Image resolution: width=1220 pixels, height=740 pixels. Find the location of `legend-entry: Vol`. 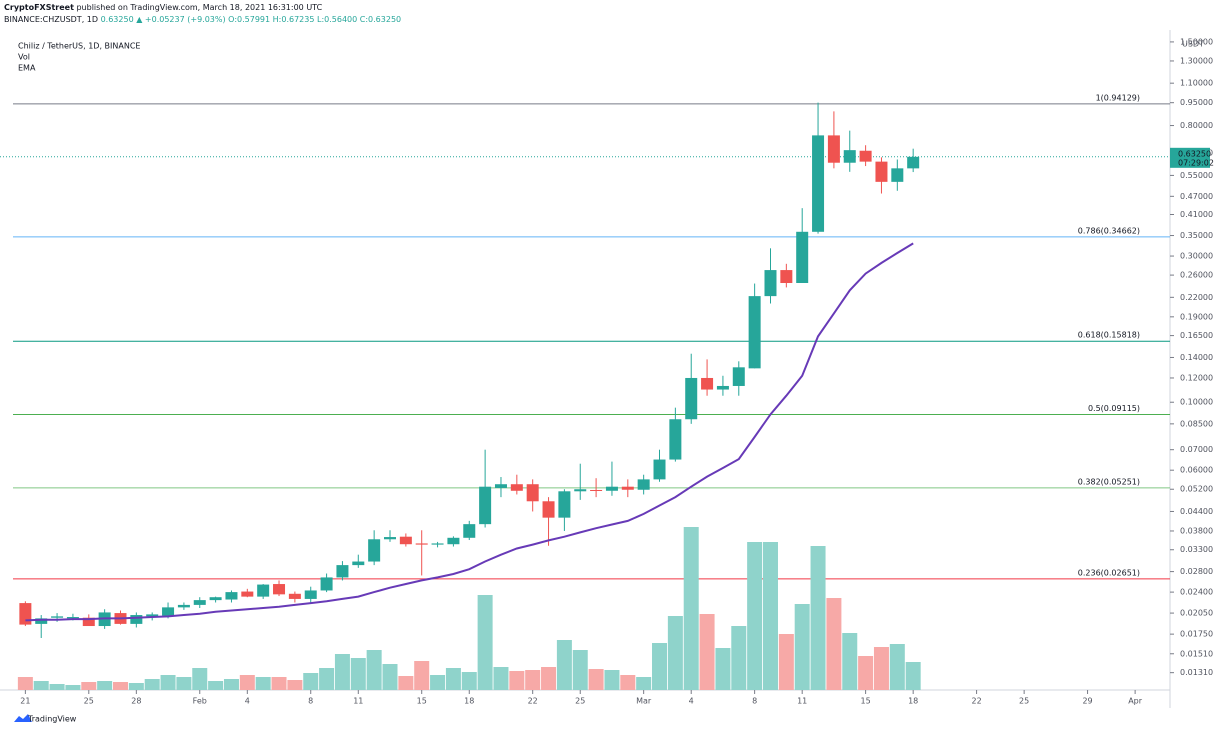

legend-entry: Vol is located at coordinates (24, 57).